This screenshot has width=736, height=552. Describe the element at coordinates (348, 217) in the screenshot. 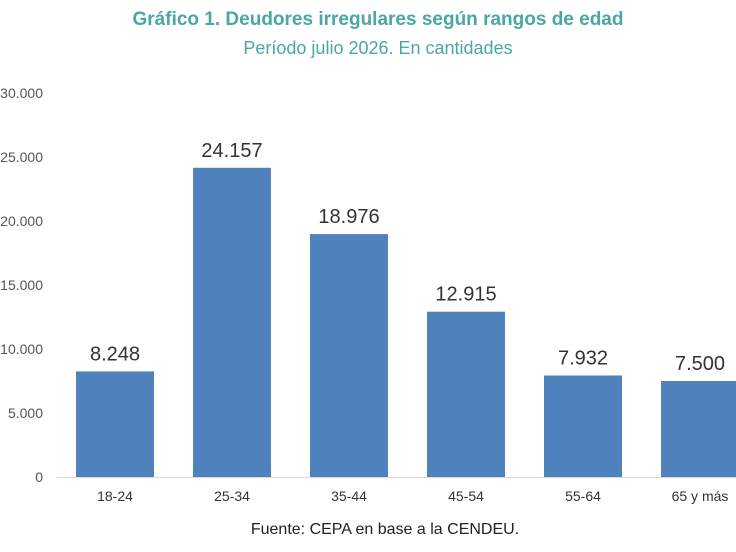

I see `data-label: 18.976` at that location.